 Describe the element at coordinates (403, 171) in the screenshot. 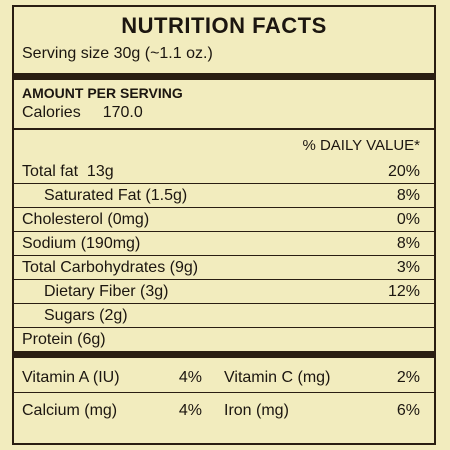

I see `nutrient-dv: 20%` at that location.